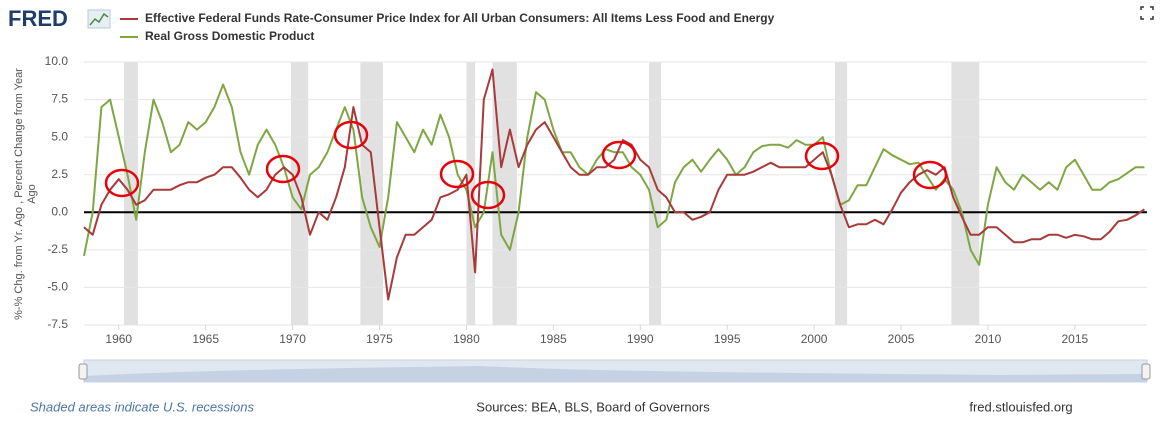  Describe the element at coordinates (38, 18) in the screenshot. I see `logo: FRED` at that location.